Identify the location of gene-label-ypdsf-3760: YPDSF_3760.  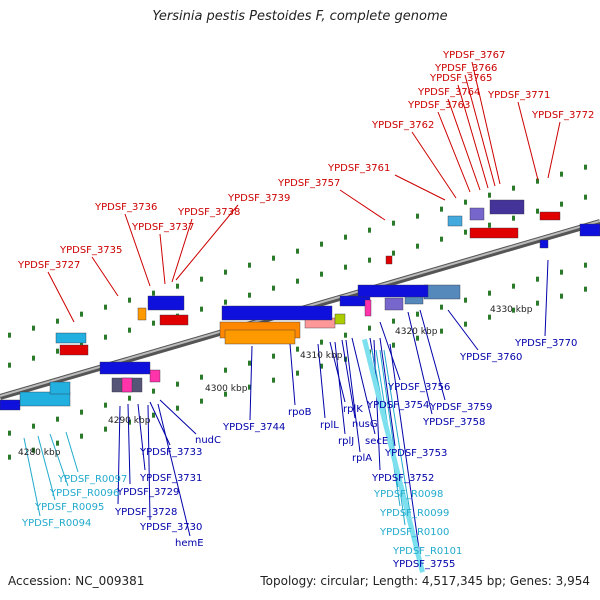
(490, 357).